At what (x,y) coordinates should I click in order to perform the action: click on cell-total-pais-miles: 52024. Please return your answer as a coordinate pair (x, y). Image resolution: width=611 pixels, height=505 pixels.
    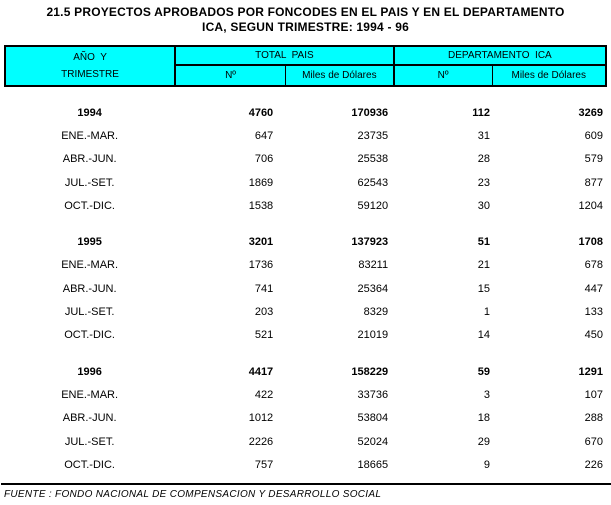
    Looking at the image, I should click on (373, 441).